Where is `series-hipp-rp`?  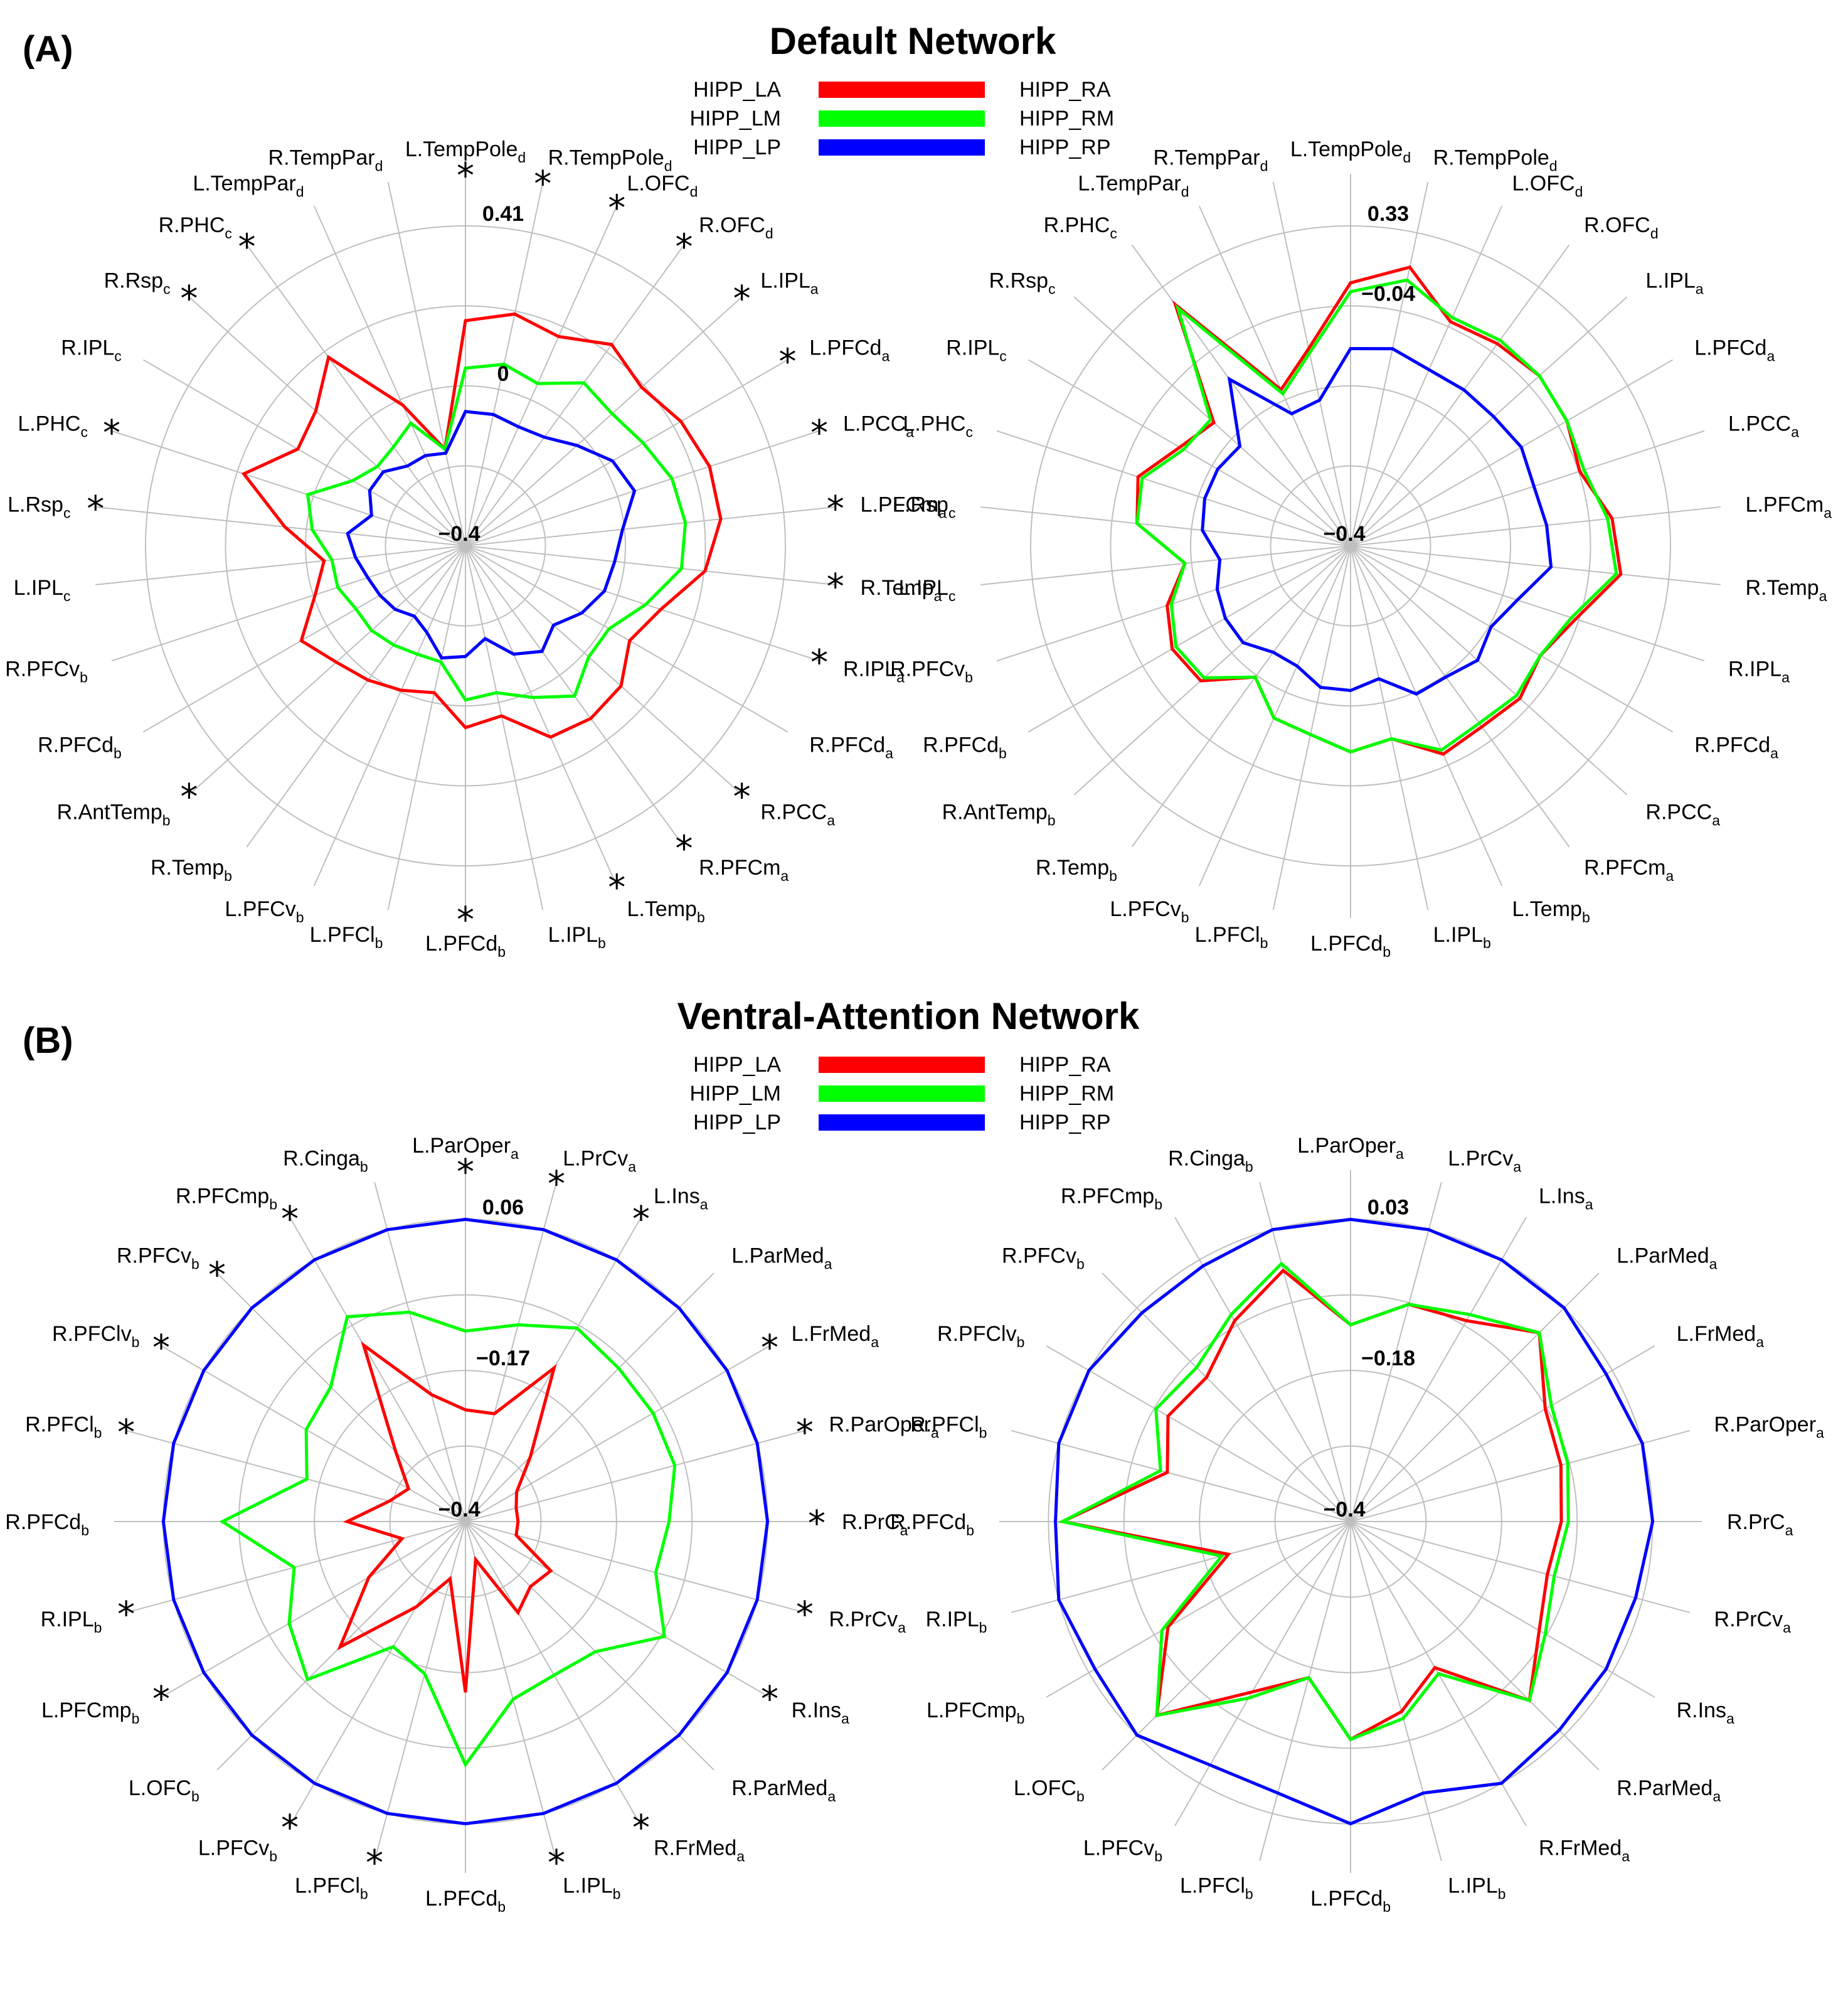
series-hipp-rp is located at coordinates (1354, 1522).